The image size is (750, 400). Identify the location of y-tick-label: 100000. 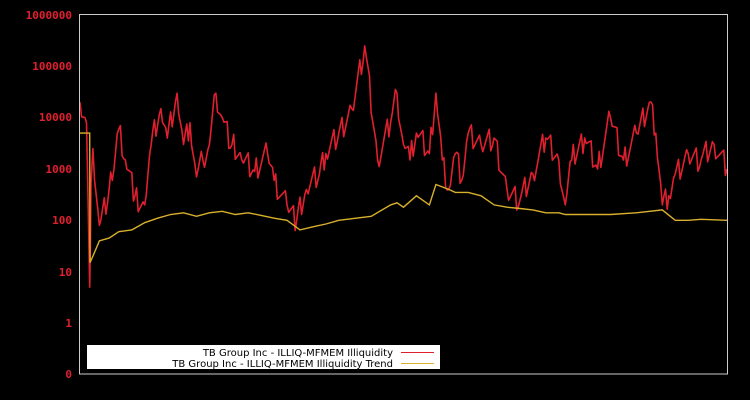
(52, 66).